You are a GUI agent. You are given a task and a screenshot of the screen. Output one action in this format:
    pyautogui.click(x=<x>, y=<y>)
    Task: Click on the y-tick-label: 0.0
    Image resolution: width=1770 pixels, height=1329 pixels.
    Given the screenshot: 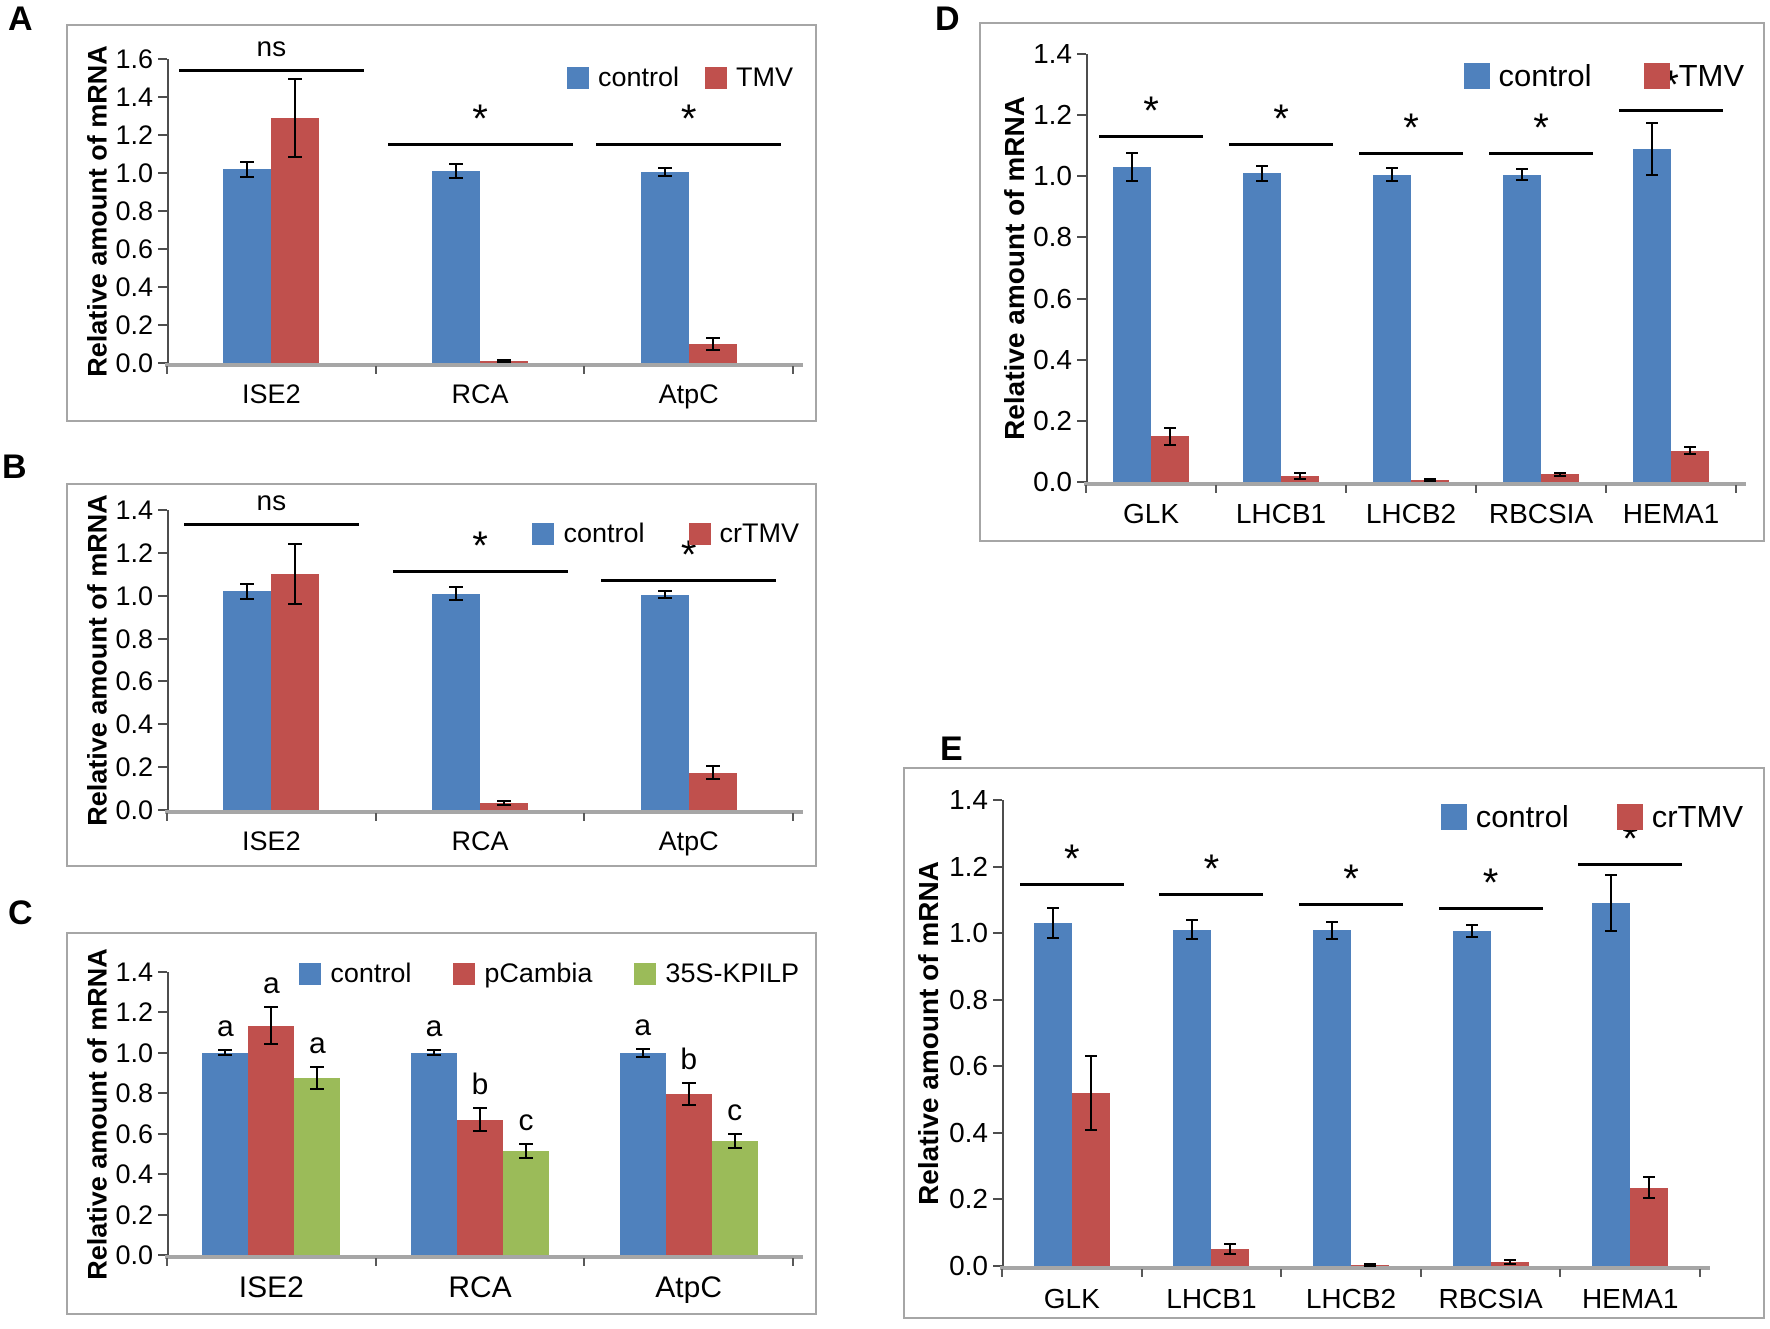 What is the action you would take?
    pyautogui.click(x=1052, y=481)
    